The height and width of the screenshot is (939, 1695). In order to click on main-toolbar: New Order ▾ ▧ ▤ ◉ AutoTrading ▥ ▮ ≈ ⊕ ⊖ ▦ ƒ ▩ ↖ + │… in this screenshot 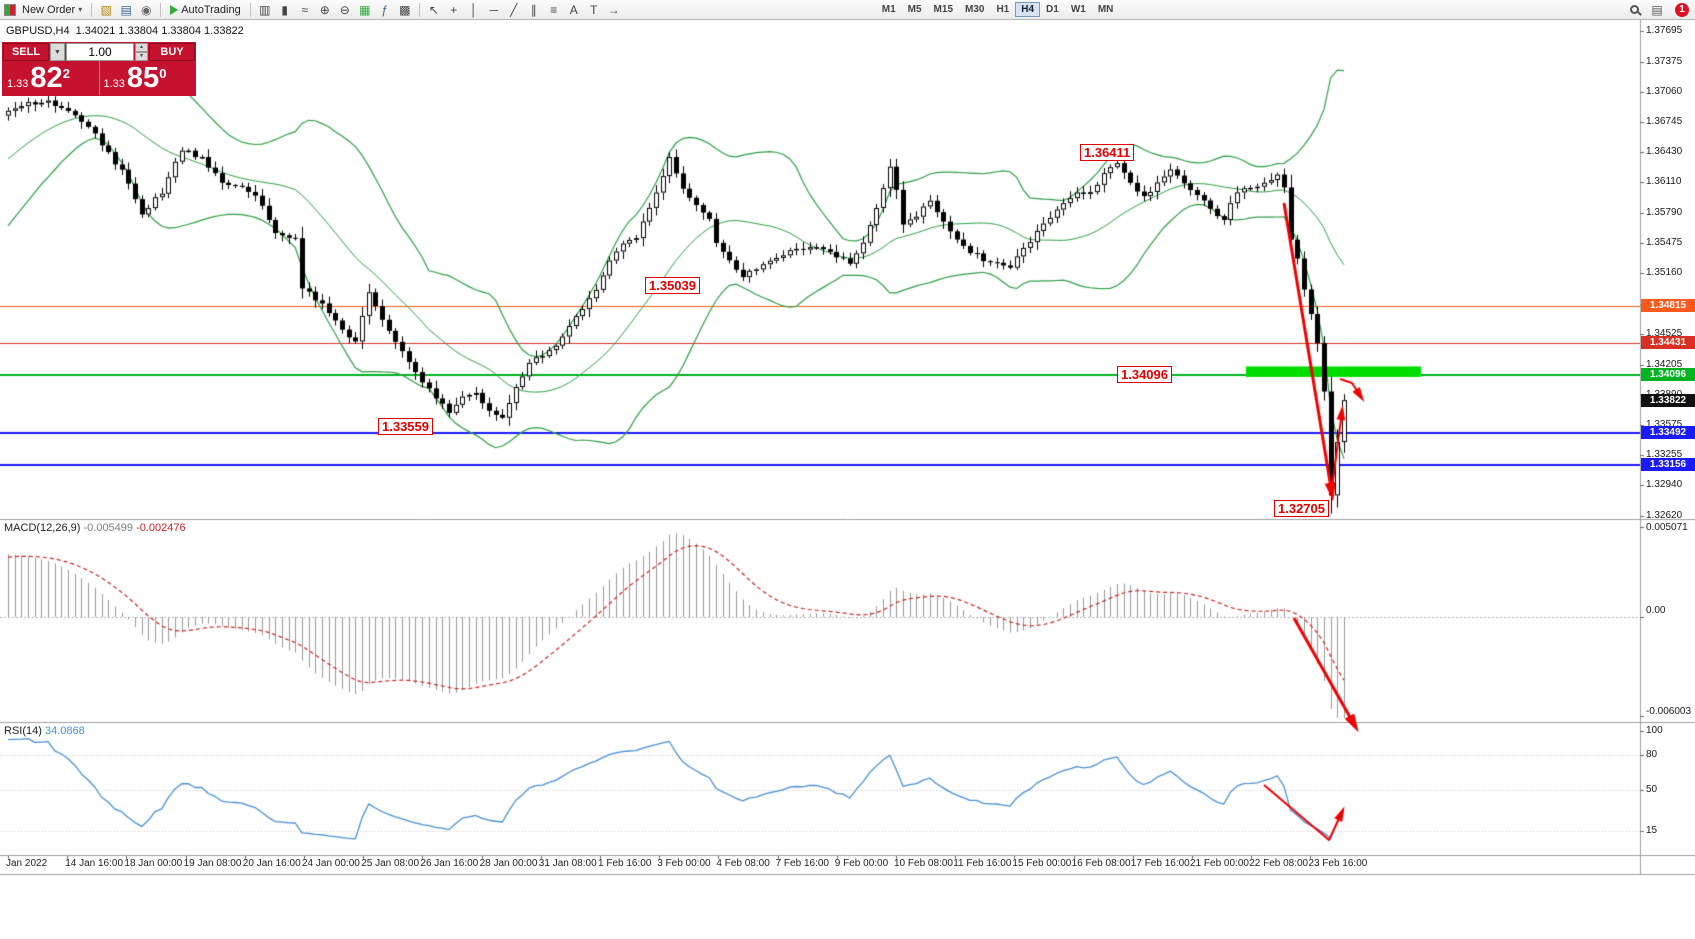, I will do `click(847, 10)`.